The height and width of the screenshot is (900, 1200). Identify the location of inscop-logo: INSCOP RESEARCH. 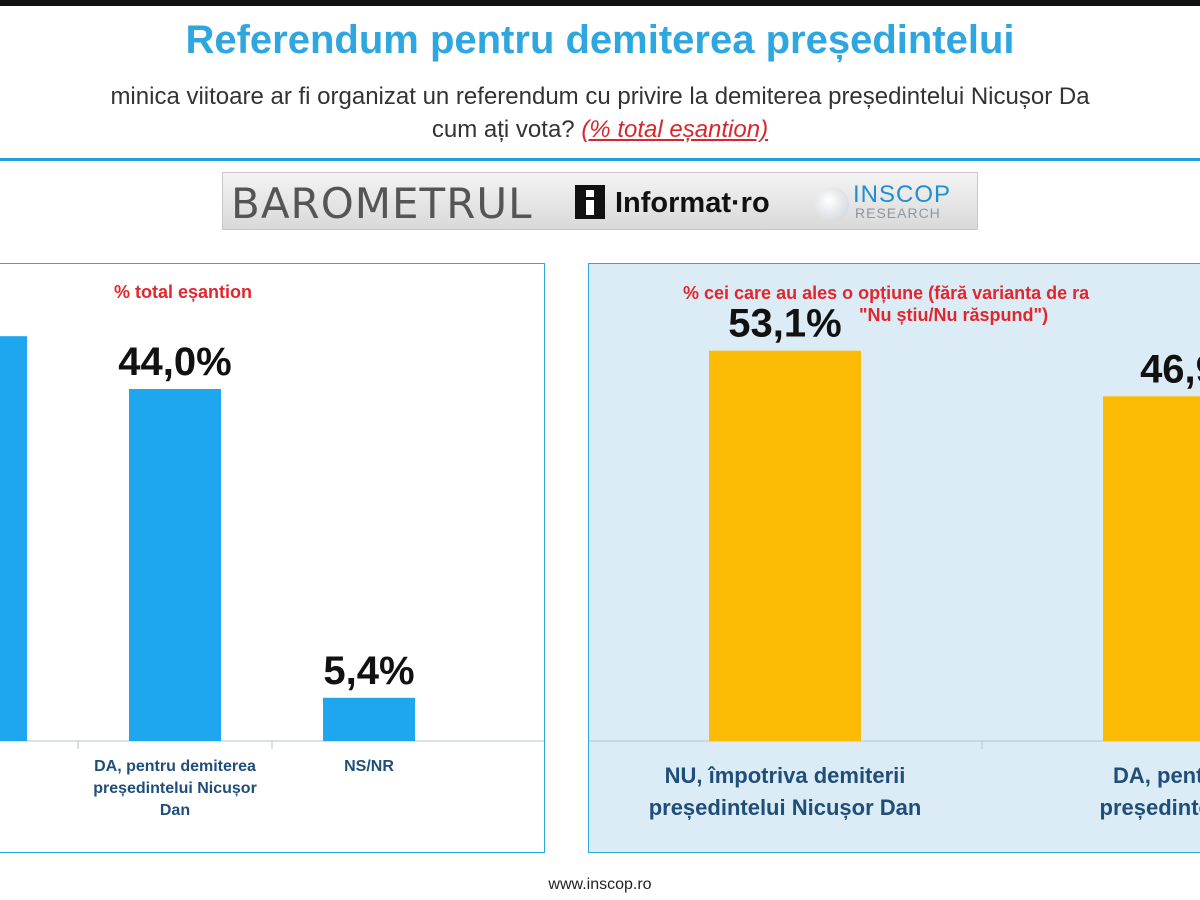
(893, 202).